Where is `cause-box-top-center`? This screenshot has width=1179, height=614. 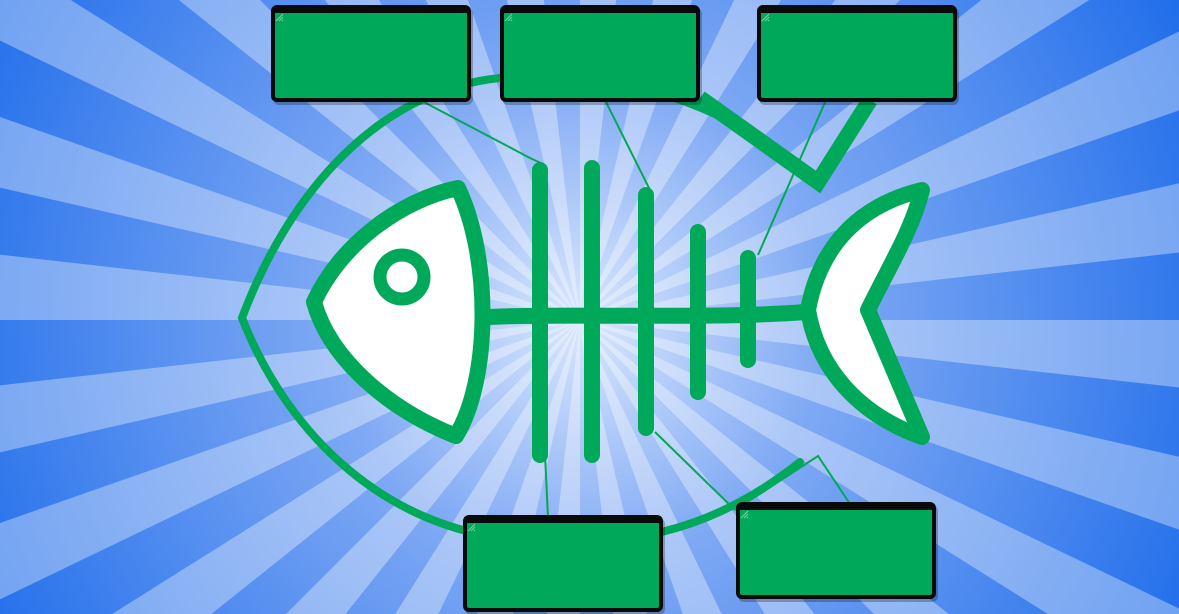
cause-box-top-center is located at coordinates (600, 53).